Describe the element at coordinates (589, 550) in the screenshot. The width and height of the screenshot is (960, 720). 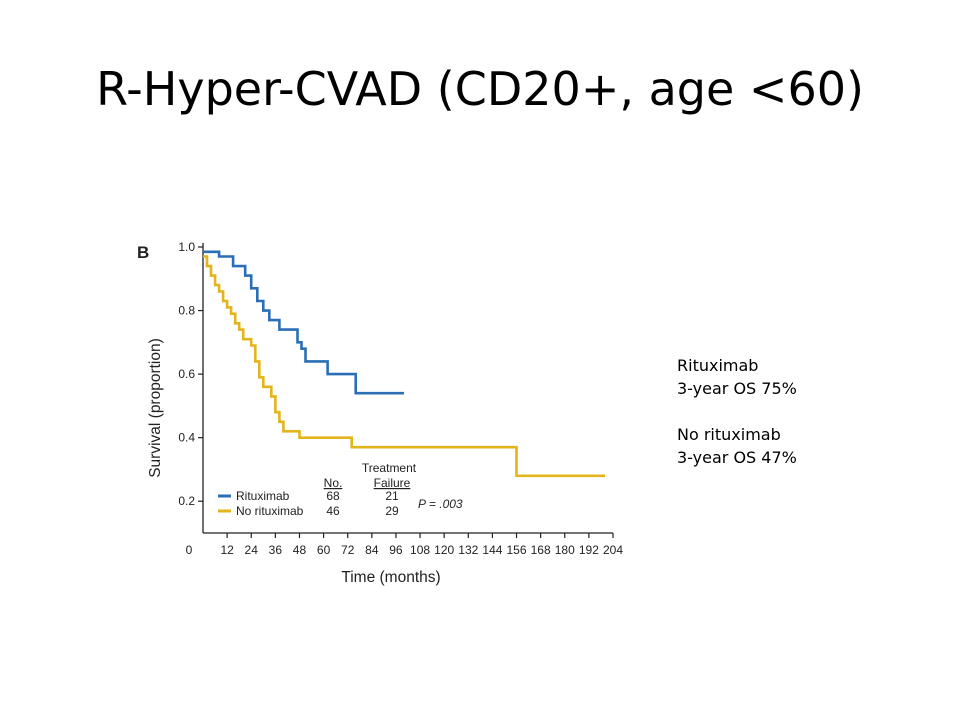
I see `x-tick-label: 192` at that location.